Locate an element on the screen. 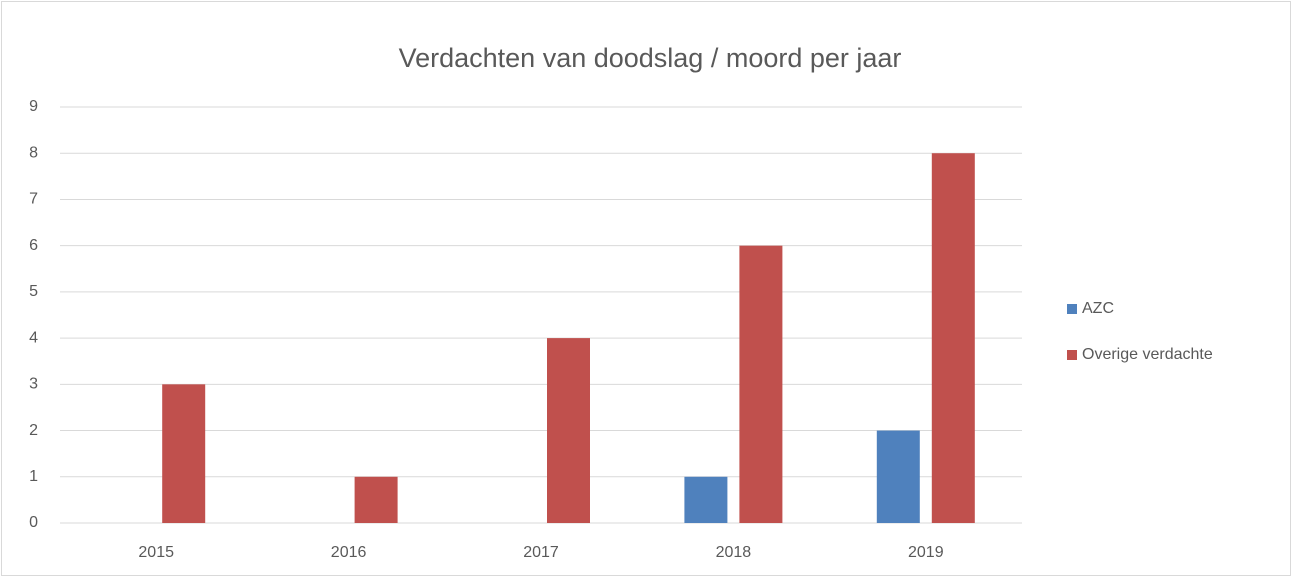  x-tick-label: 2018 is located at coordinates (734, 552).